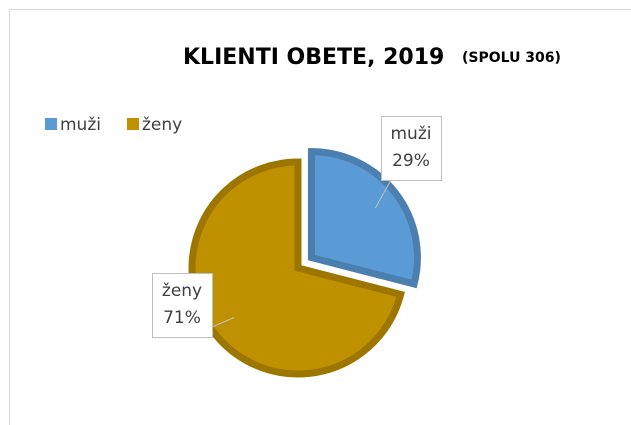 This screenshot has height=425, width=631. I want to click on legend-label: ženy, so click(162, 125).